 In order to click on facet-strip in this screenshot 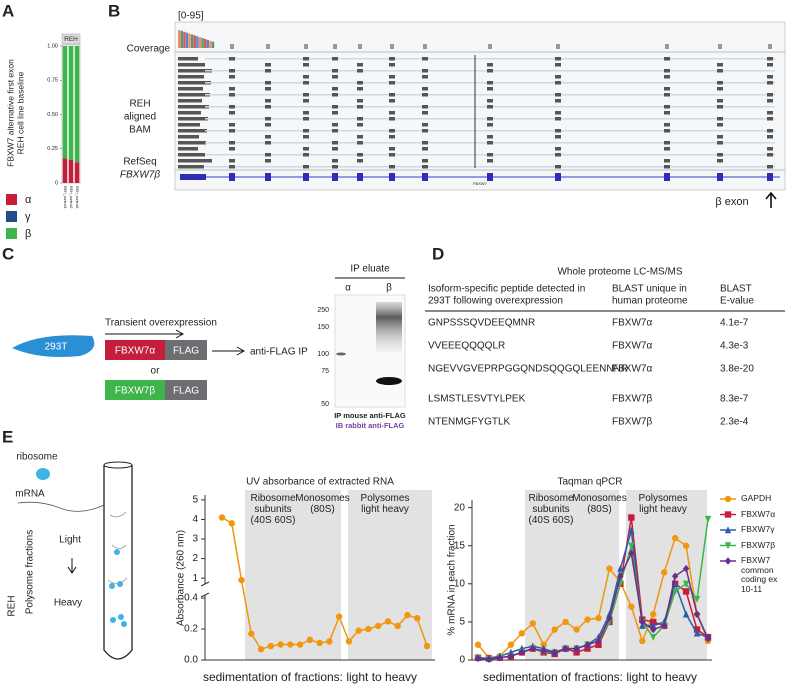, I will do `click(71, 39)`.